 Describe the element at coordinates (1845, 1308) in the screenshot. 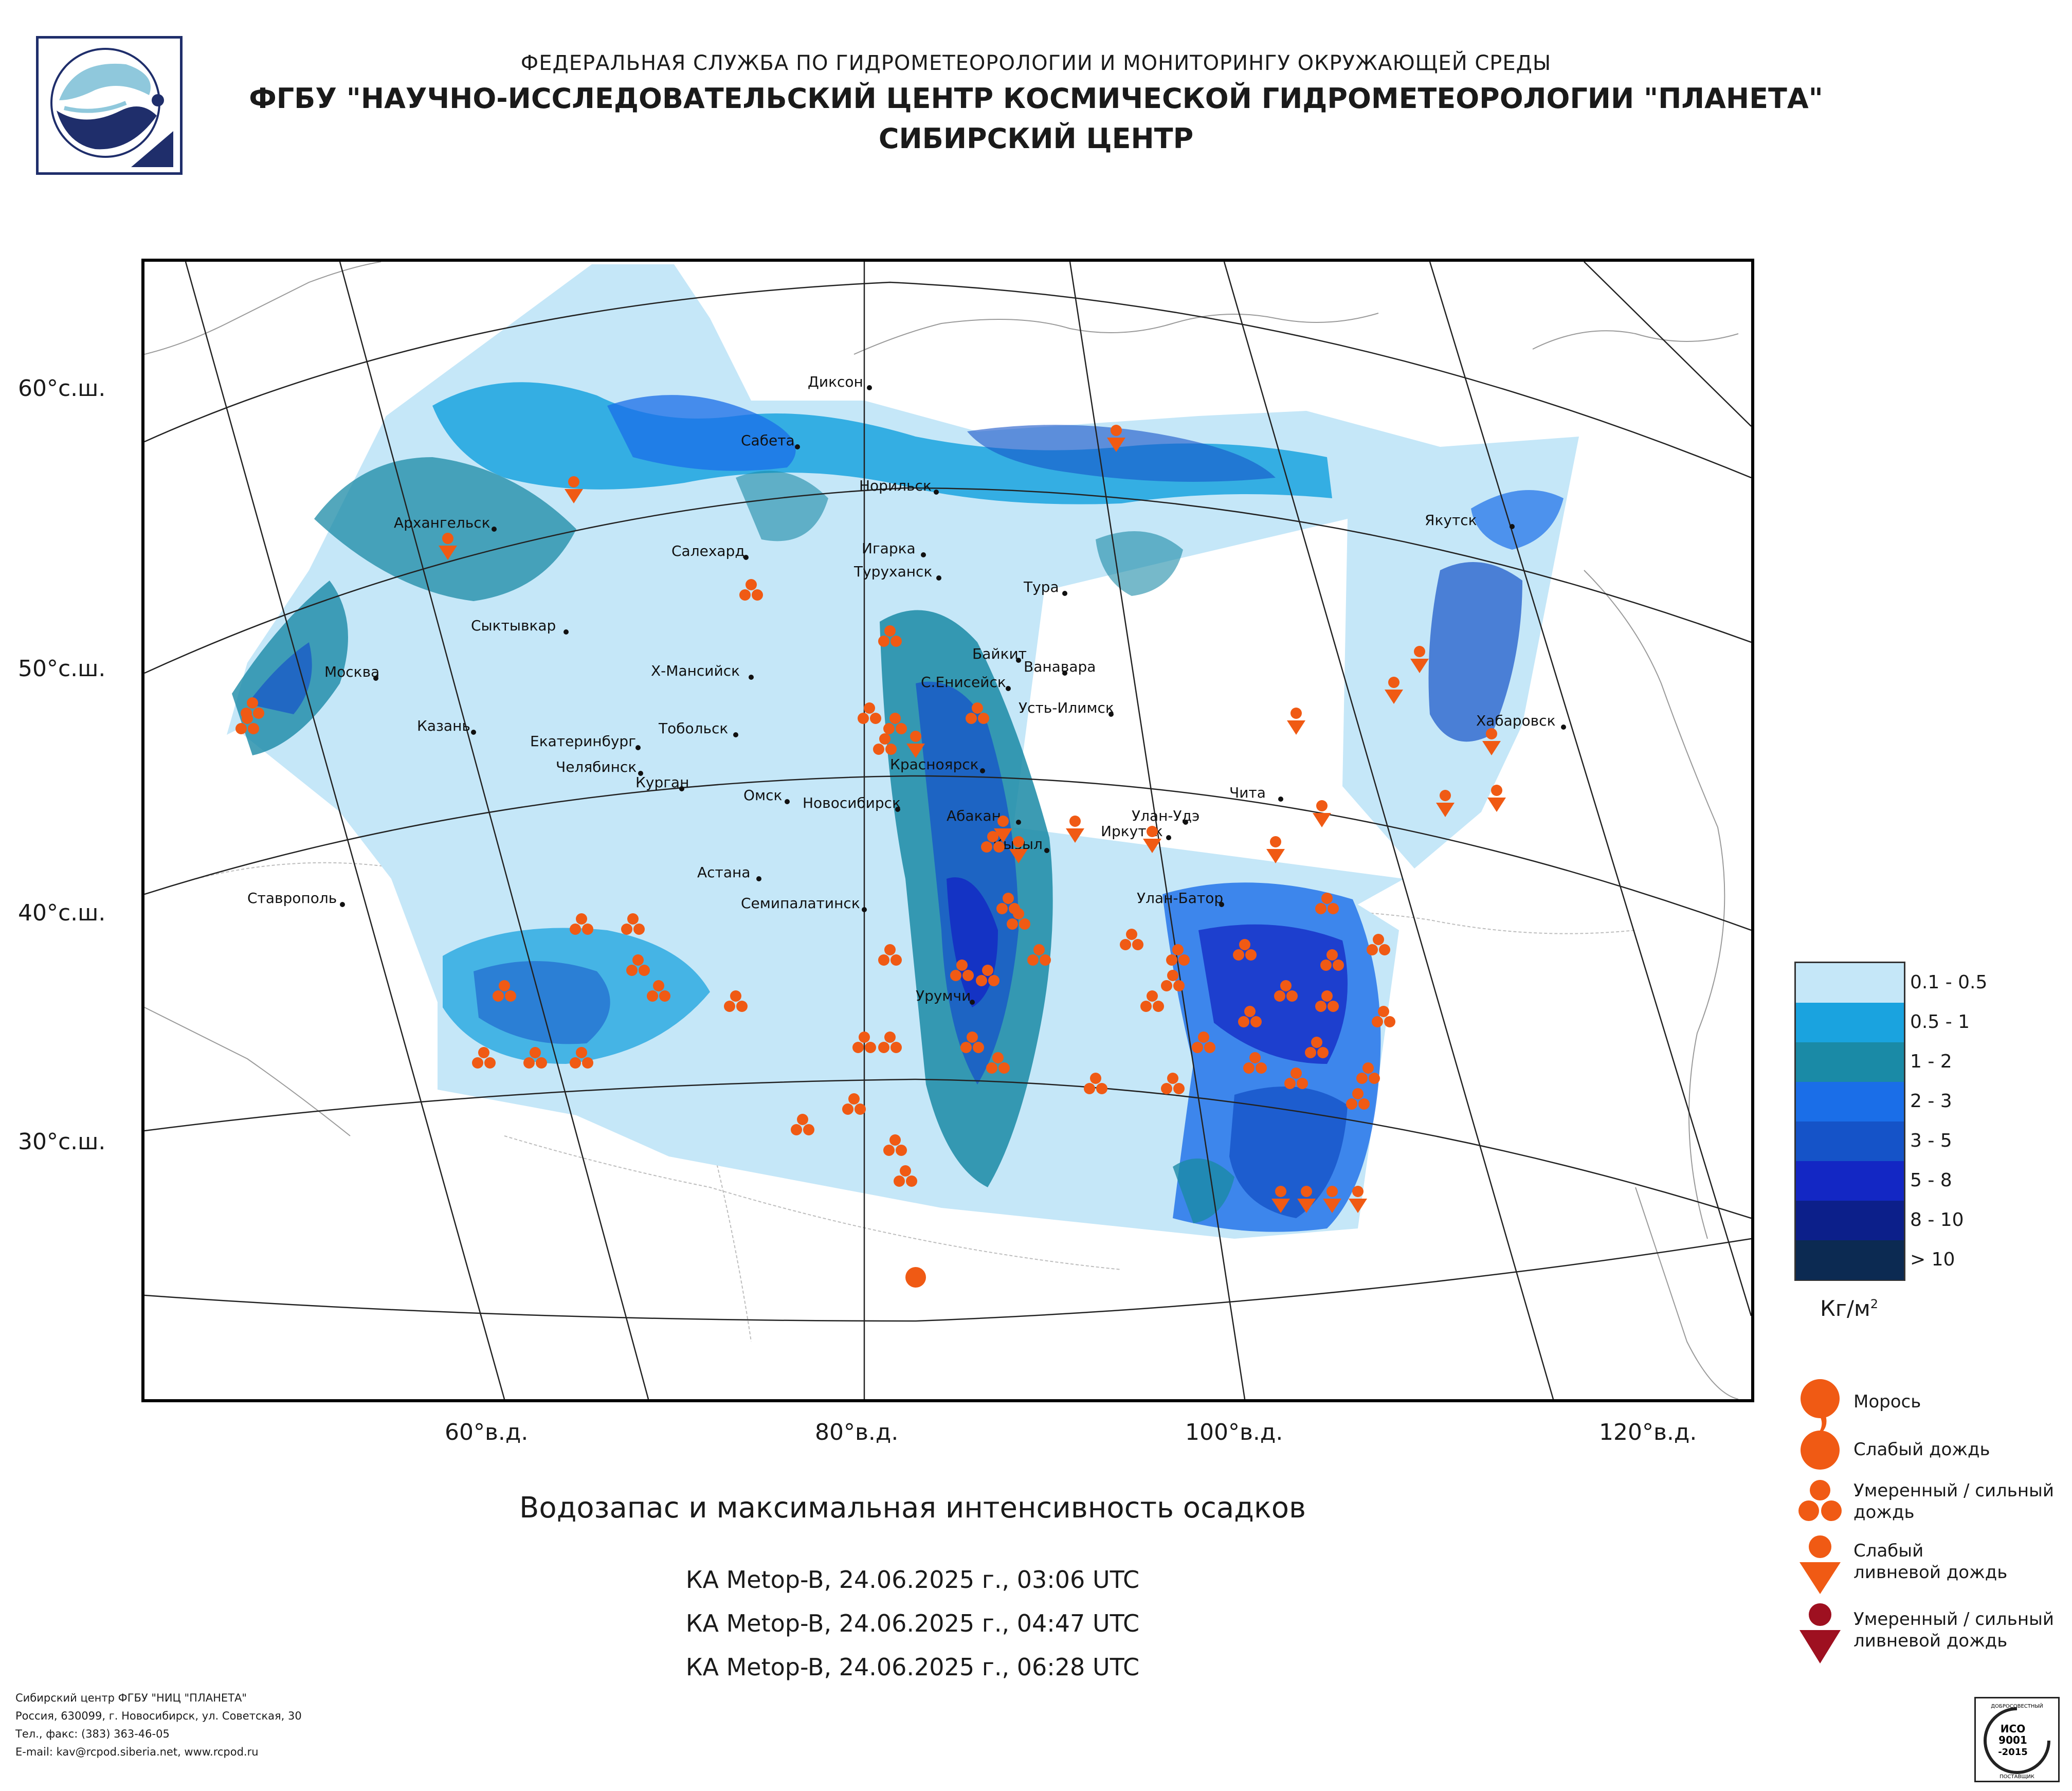

I see `units-text: Кг/м` at that location.